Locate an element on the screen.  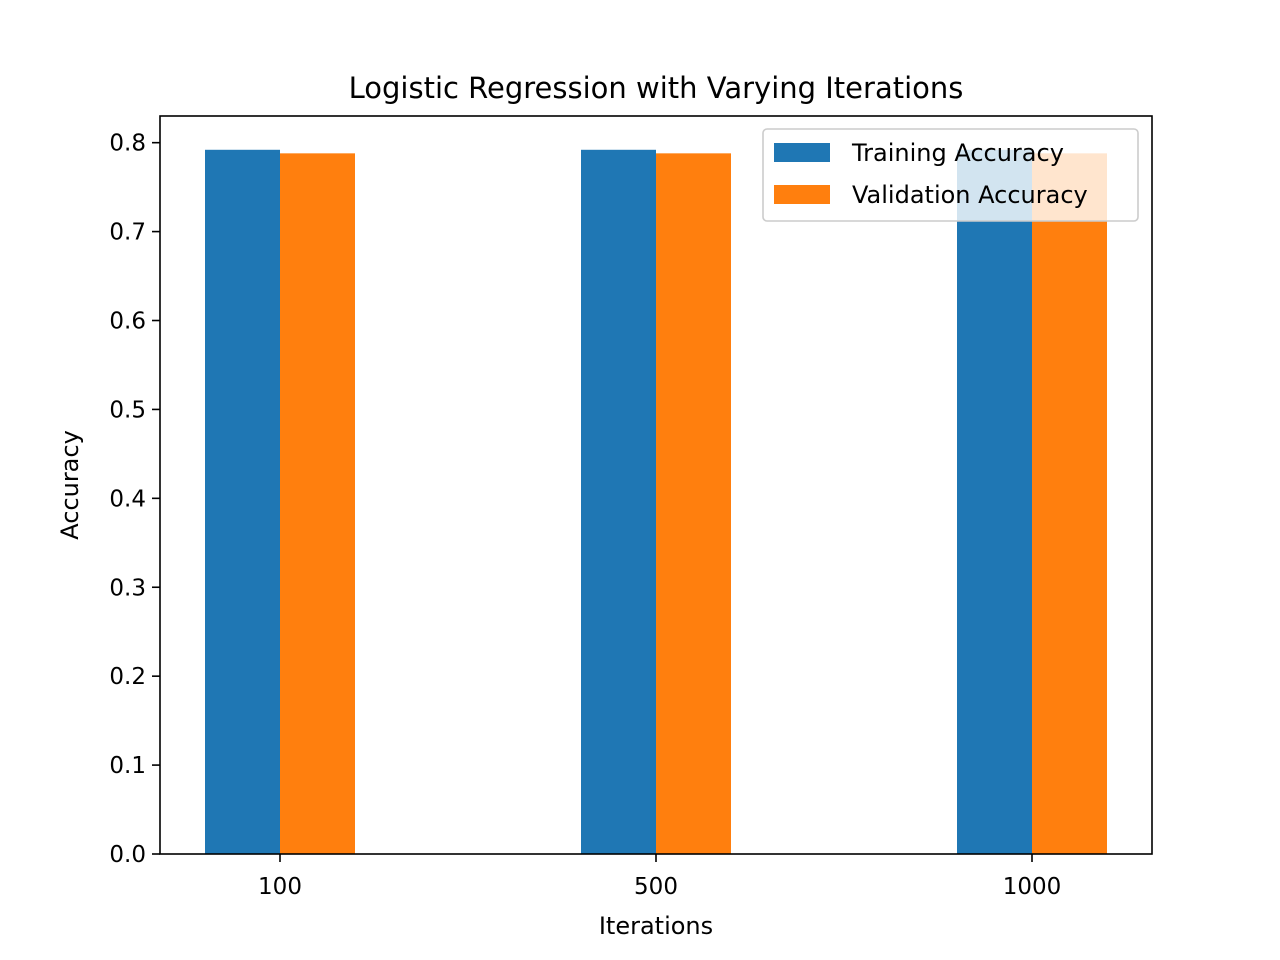
y-tick-label: 0.1 is located at coordinates (127, 766).